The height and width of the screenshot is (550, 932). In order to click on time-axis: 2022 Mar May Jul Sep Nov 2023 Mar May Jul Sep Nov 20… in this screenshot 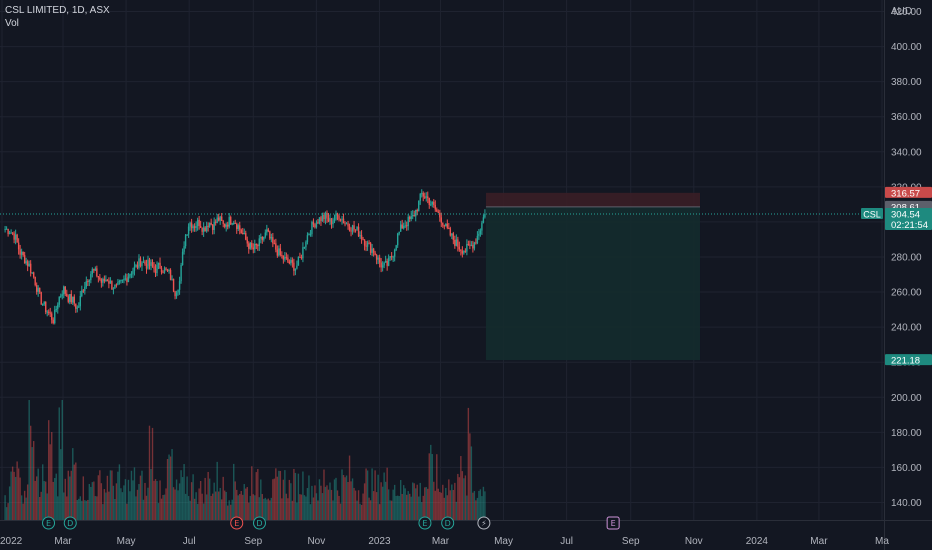, I will do `click(466, 534)`.